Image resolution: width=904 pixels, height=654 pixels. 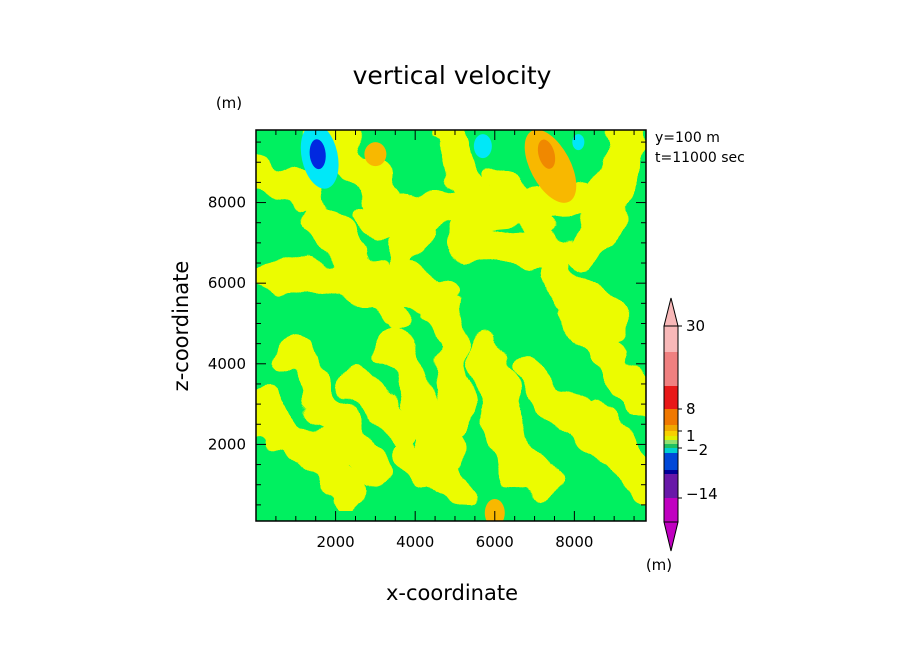 I want to click on x-tick-label: 6000, so click(x=495, y=542).